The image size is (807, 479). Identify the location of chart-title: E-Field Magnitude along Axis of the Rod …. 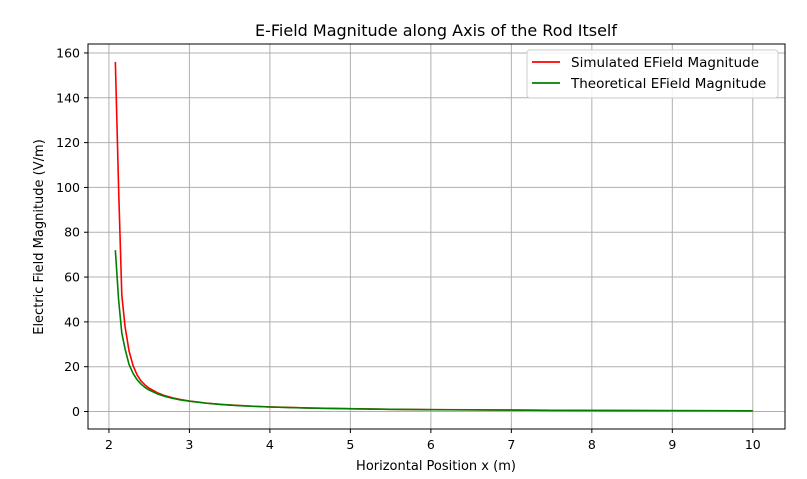
(436, 30).